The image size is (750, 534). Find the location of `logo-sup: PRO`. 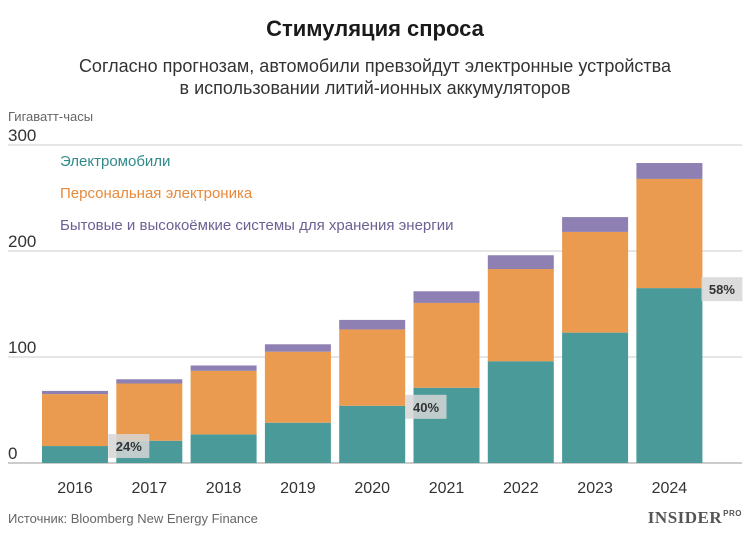

logo-sup: PRO is located at coordinates (732, 513).